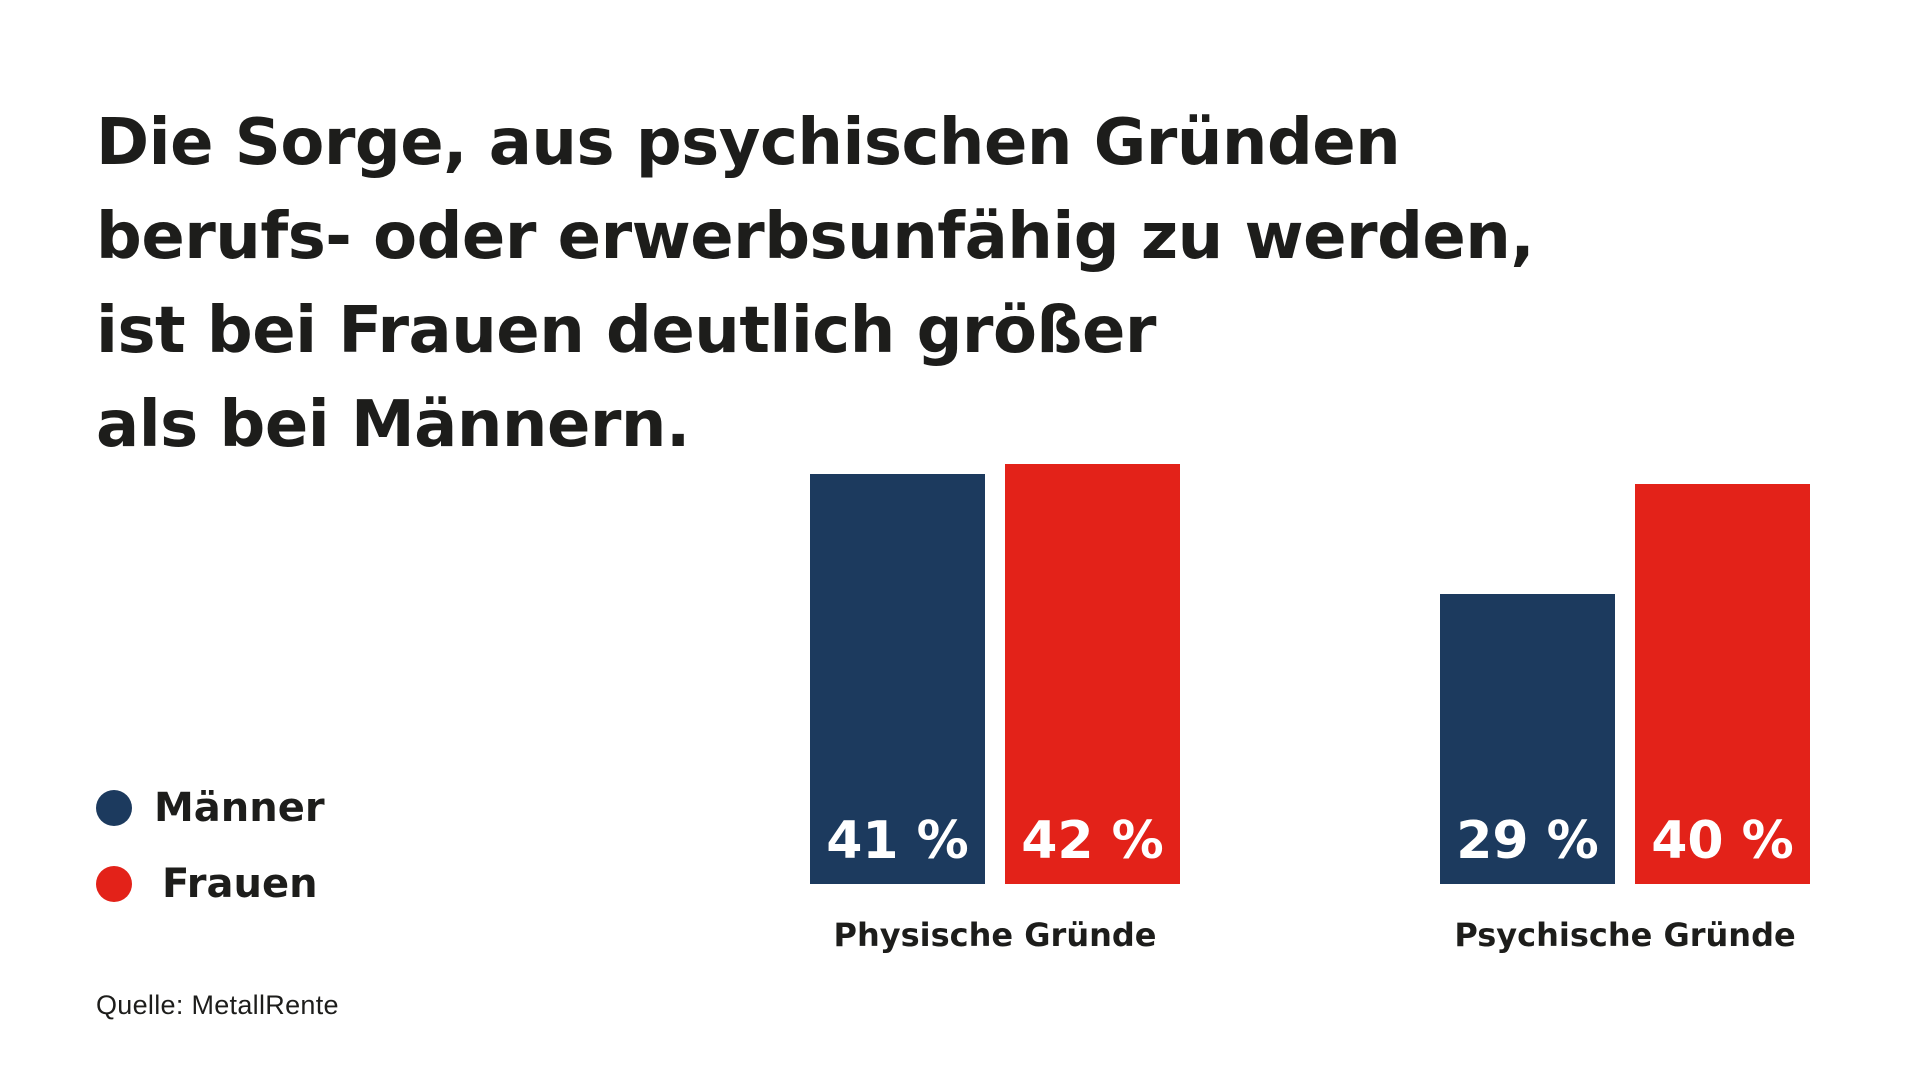 The width and height of the screenshot is (1916, 1078). What do you see at coordinates (1527, 841) in the screenshot?
I see `data-label-maenner-2: 29 %` at bounding box center [1527, 841].